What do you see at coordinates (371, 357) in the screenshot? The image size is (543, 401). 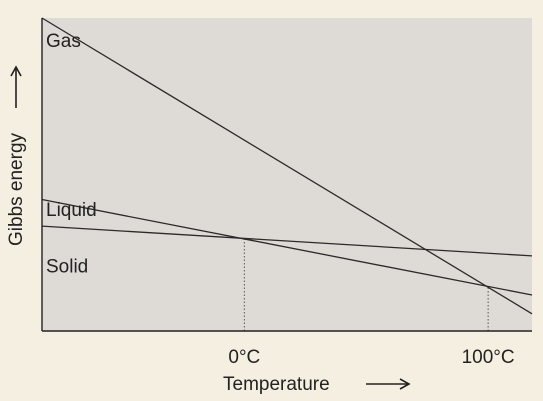 I see `x-tick-labels: 0°C 100°C` at bounding box center [371, 357].